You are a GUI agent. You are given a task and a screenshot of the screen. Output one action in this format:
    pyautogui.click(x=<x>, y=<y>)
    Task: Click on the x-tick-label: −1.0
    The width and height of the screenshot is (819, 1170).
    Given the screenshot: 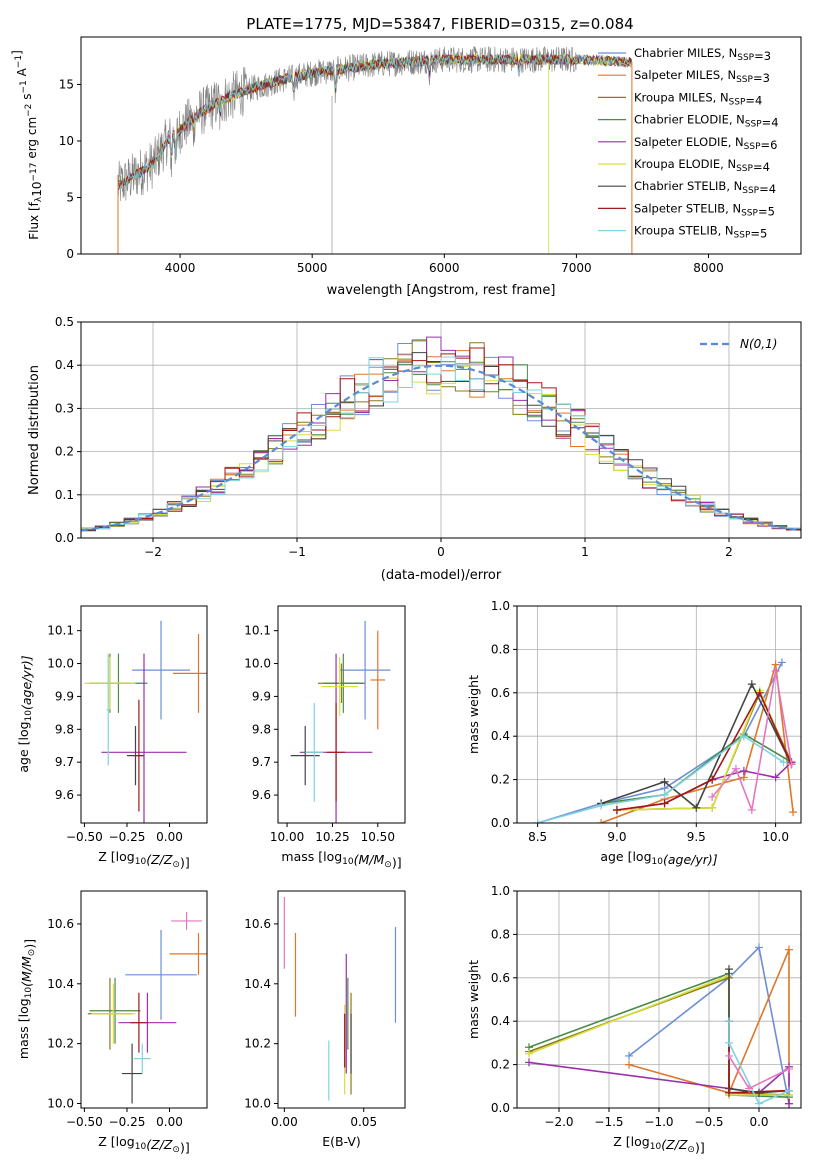 What is the action you would take?
    pyautogui.click(x=658, y=1122)
    